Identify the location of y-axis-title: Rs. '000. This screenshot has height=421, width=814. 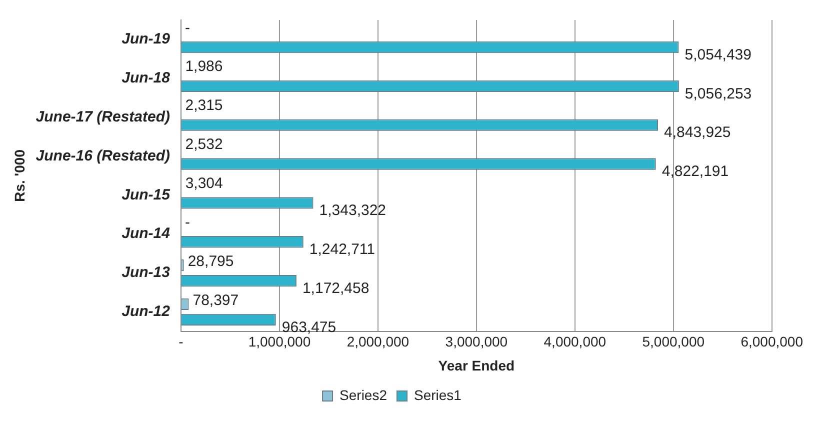
(19, 175).